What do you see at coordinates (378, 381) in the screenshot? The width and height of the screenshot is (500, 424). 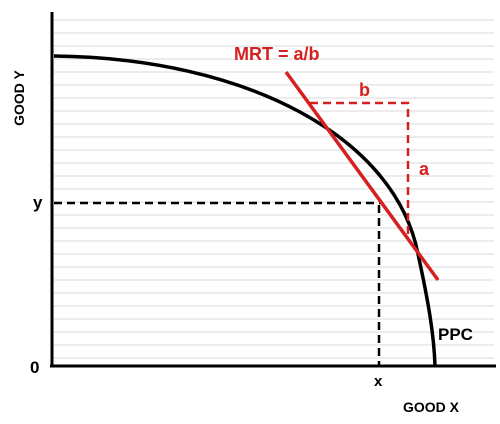 I see `point-x-label: x` at bounding box center [378, 381].